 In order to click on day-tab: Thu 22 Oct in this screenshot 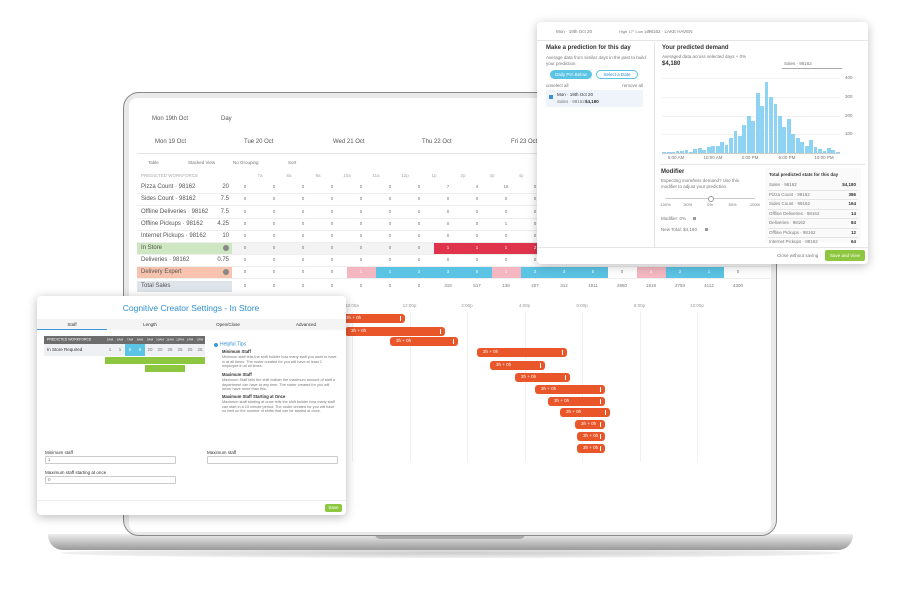, I will do `click(437, 142)`.